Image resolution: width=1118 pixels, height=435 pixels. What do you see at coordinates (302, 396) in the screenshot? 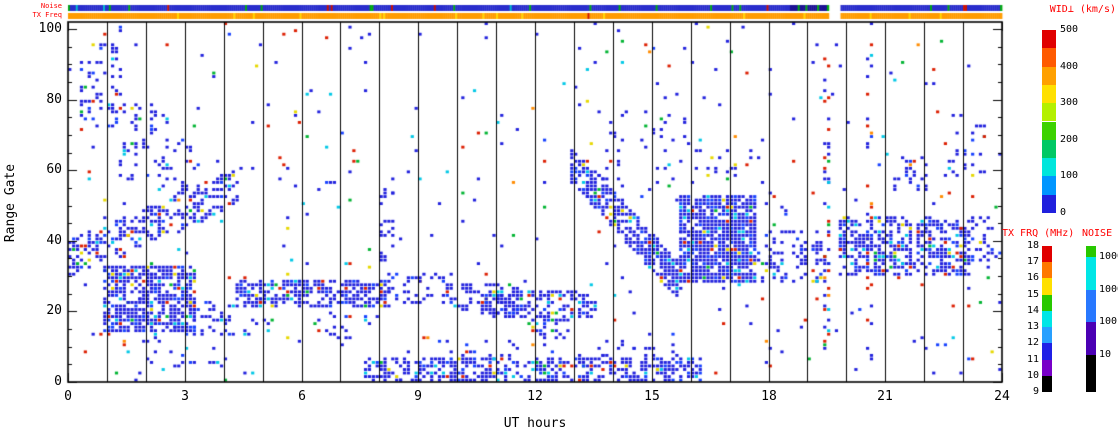
I see `x-tick-label: 6` at bounding box center [302, 396].